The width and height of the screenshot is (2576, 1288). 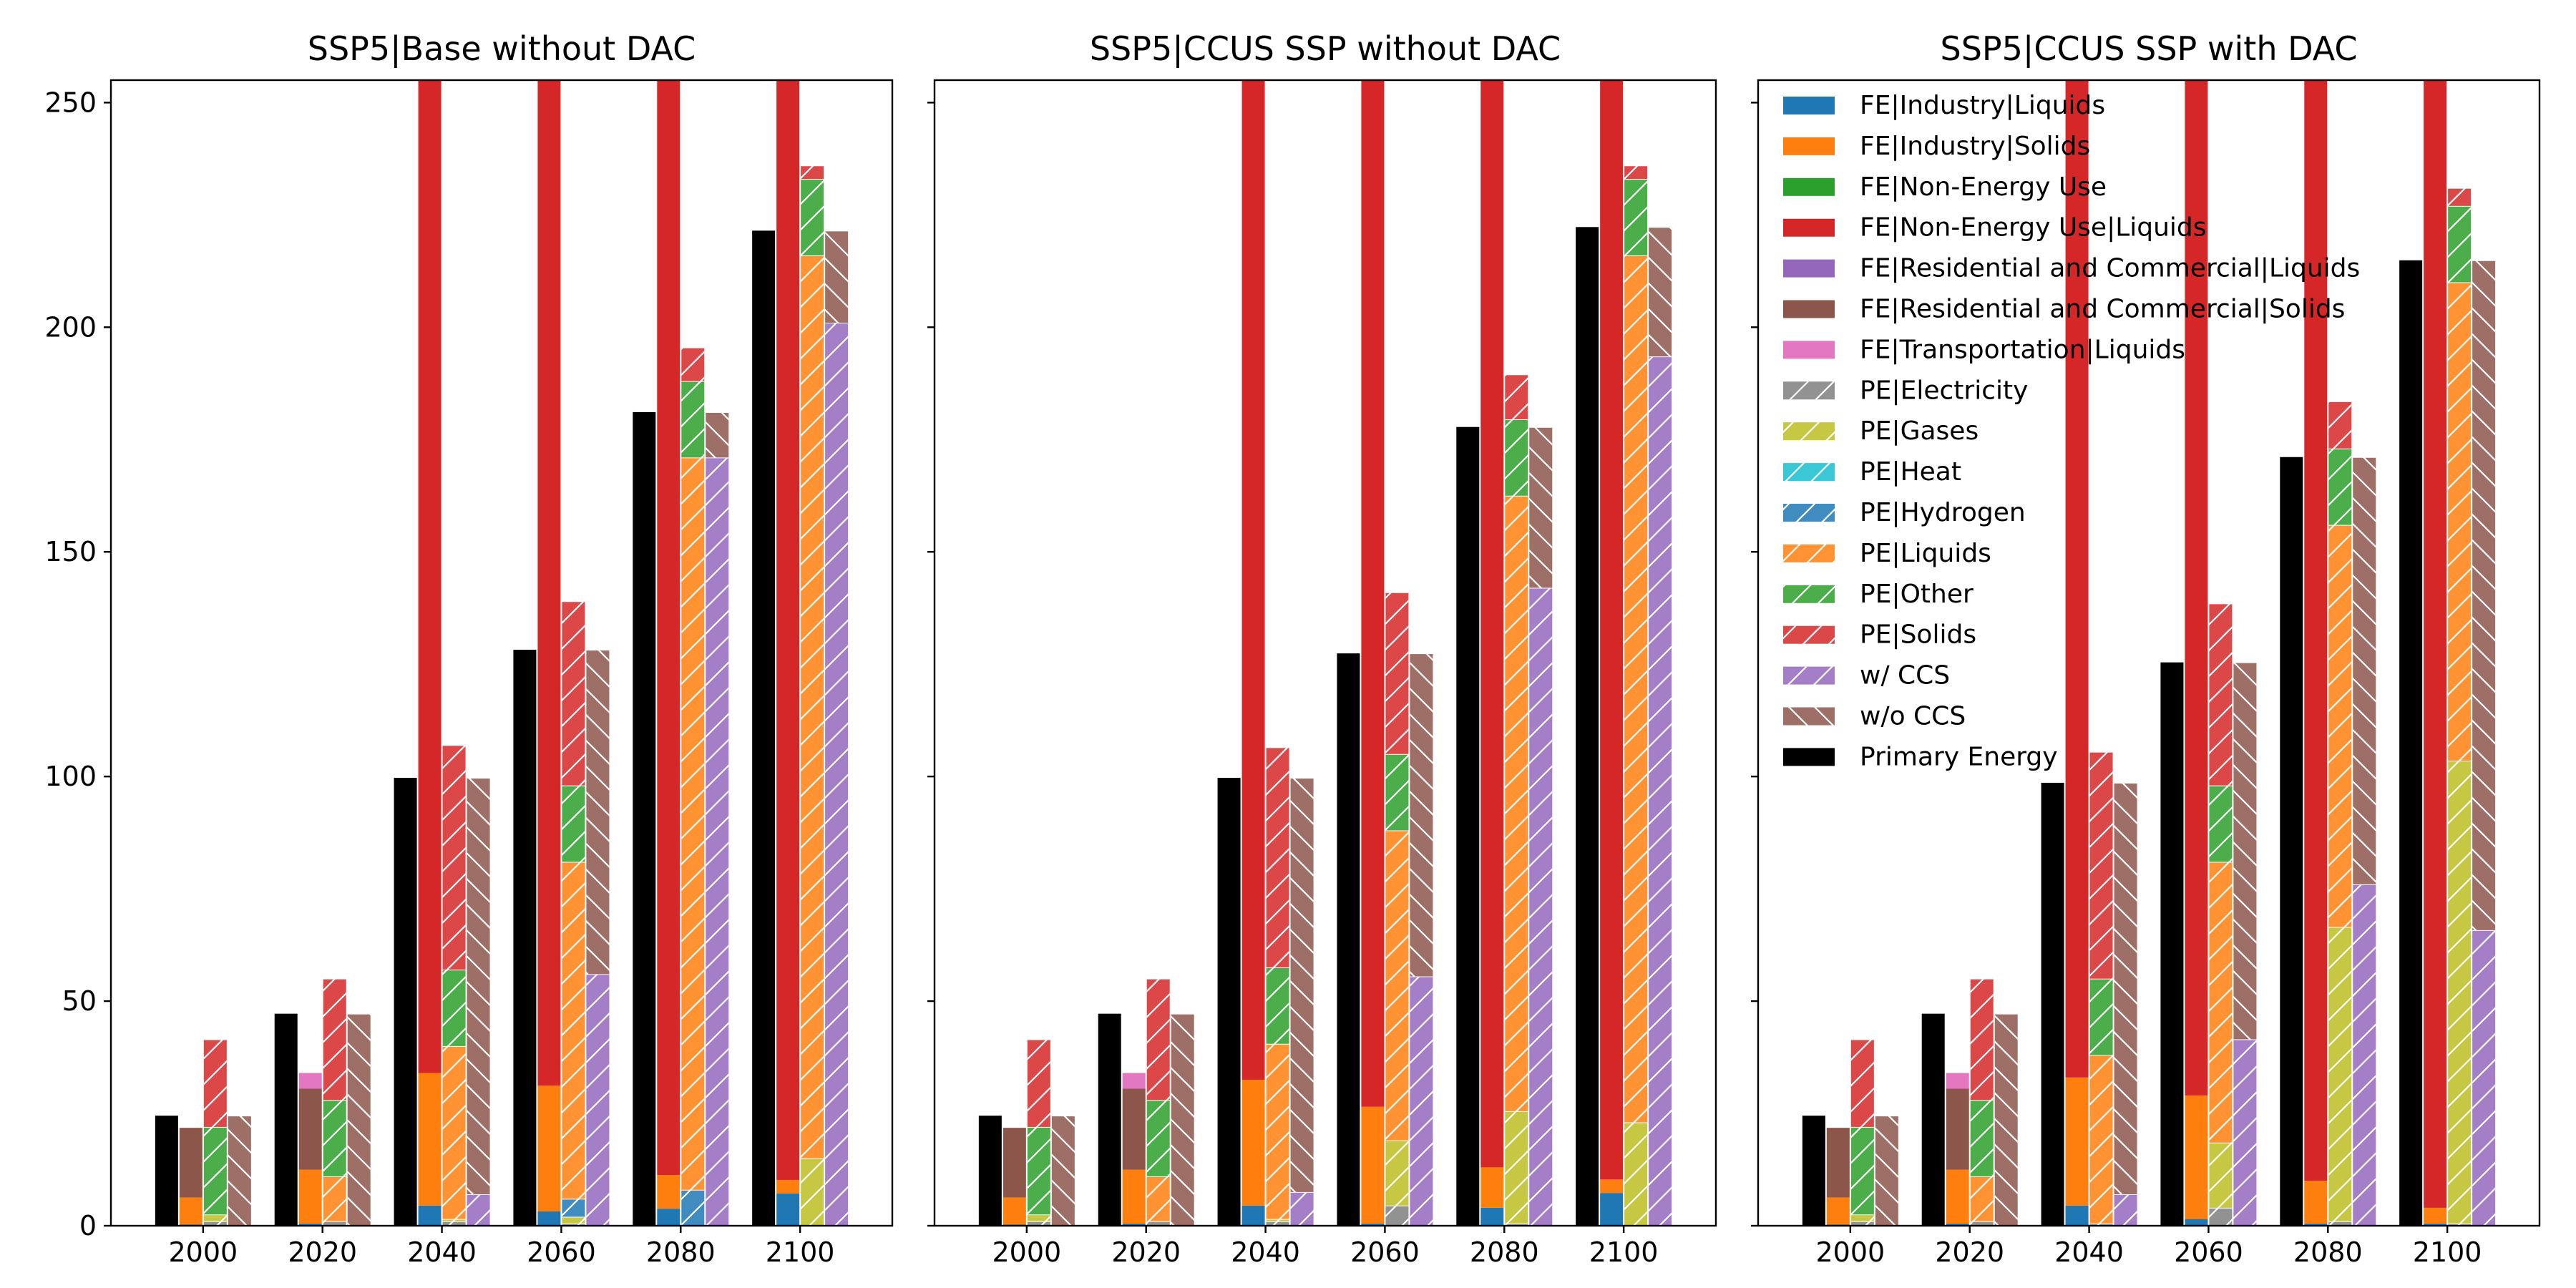 What do you see at coordinates (573, 1224) in the screenshot?
I see `bar-hatch-pe-electricity-2060` at bounding box center [573, 1224].